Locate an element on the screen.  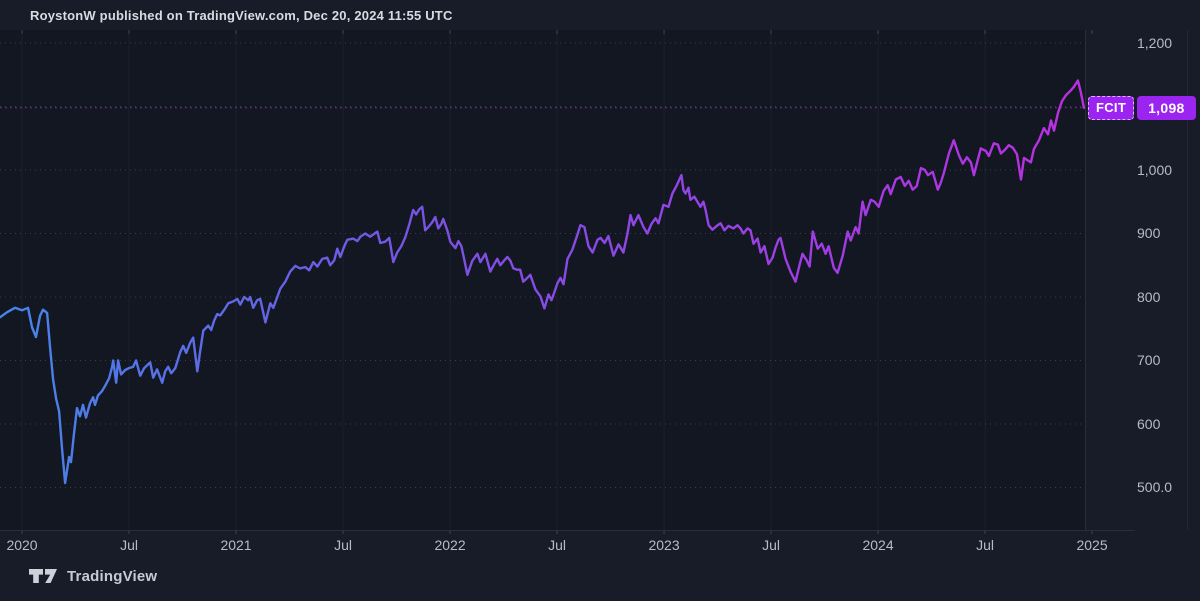
y-axis-label: 600 is located at coordinates (1149, 423).